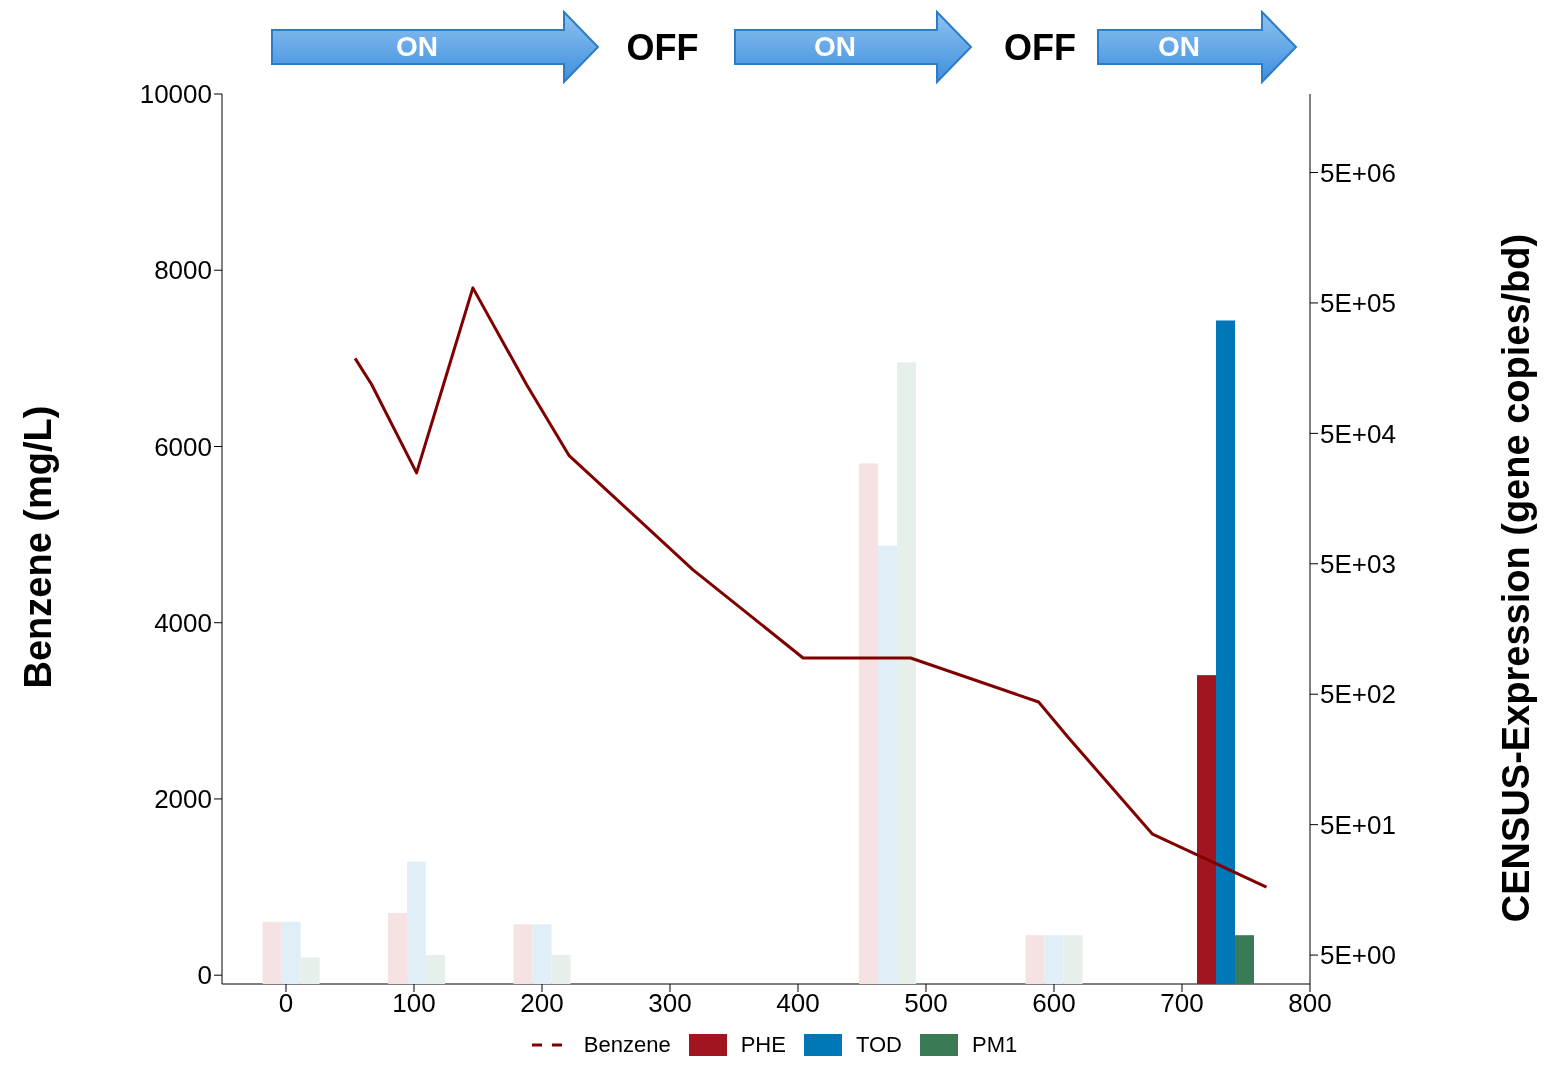 Image resolution: width=1547 pixels, height=1066 pixels. I want to click on y2-tick-label: 5E+03, so click(1358, 564).